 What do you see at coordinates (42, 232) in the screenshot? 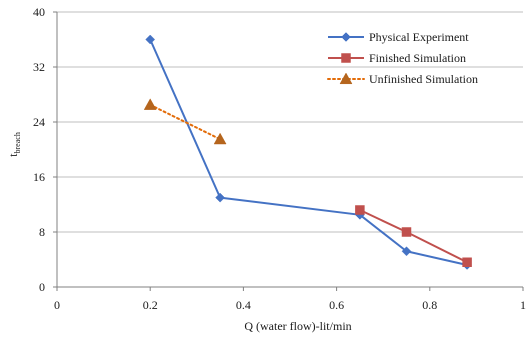
I see `y-tick-label-1: 8` at bounding box center [42, 232].